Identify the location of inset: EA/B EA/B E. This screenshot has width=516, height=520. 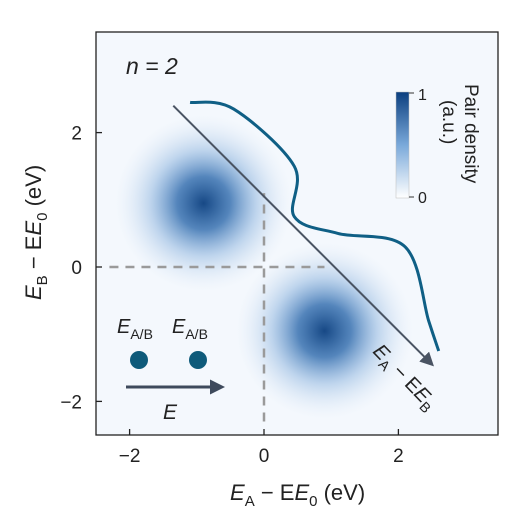
(171, 370).